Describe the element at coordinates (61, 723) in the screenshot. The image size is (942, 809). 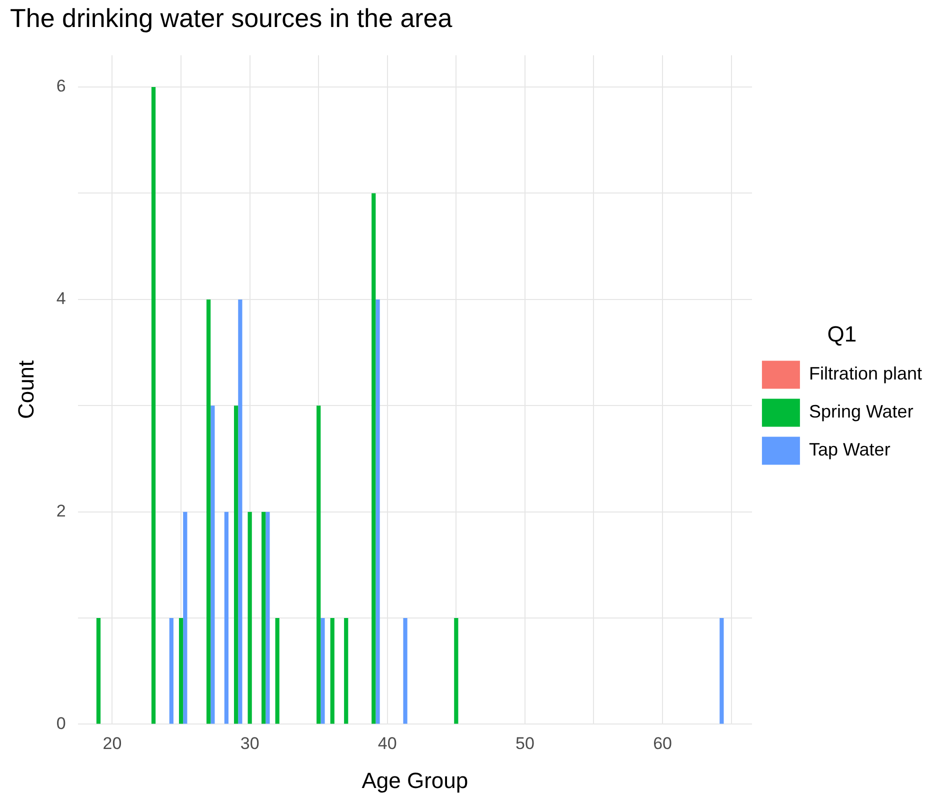
I see `y-tick-label: 0` at that location.